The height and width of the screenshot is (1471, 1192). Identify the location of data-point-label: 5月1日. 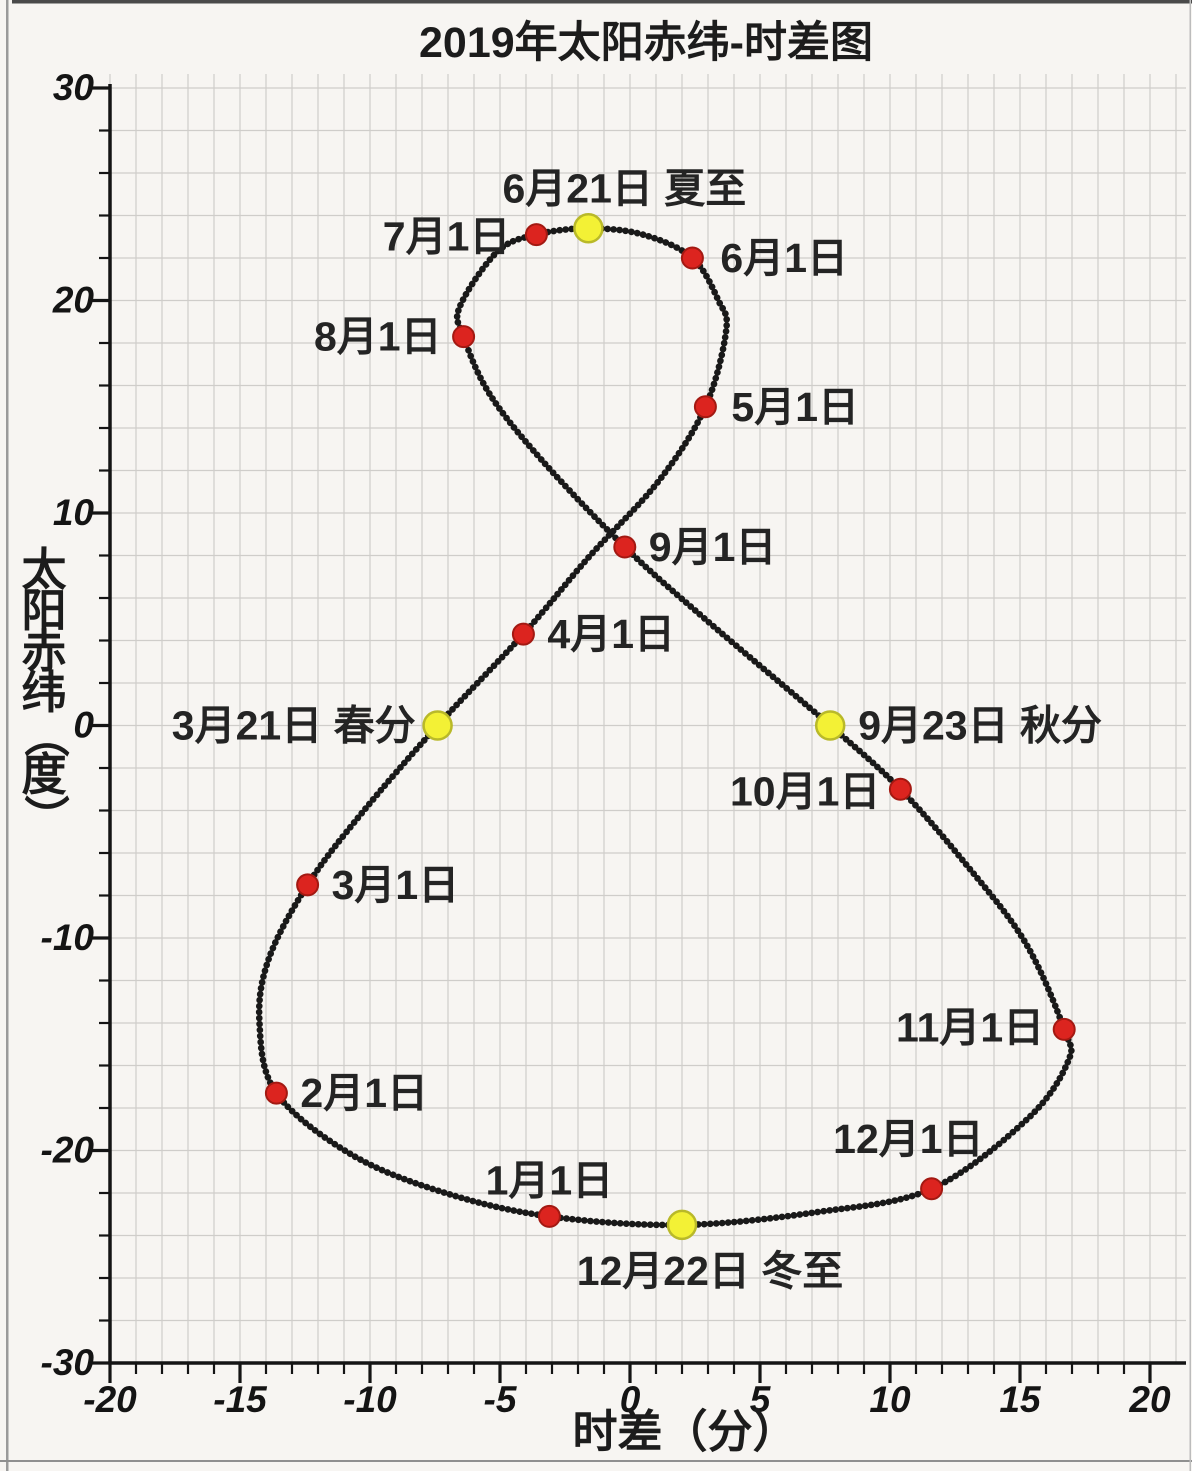
(795, 407).